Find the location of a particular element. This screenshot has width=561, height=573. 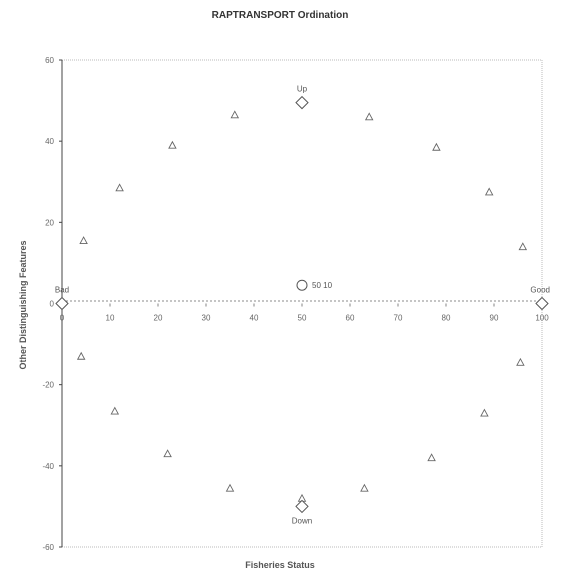

x-tick-label: 40 is located at coordinates (254, 318).